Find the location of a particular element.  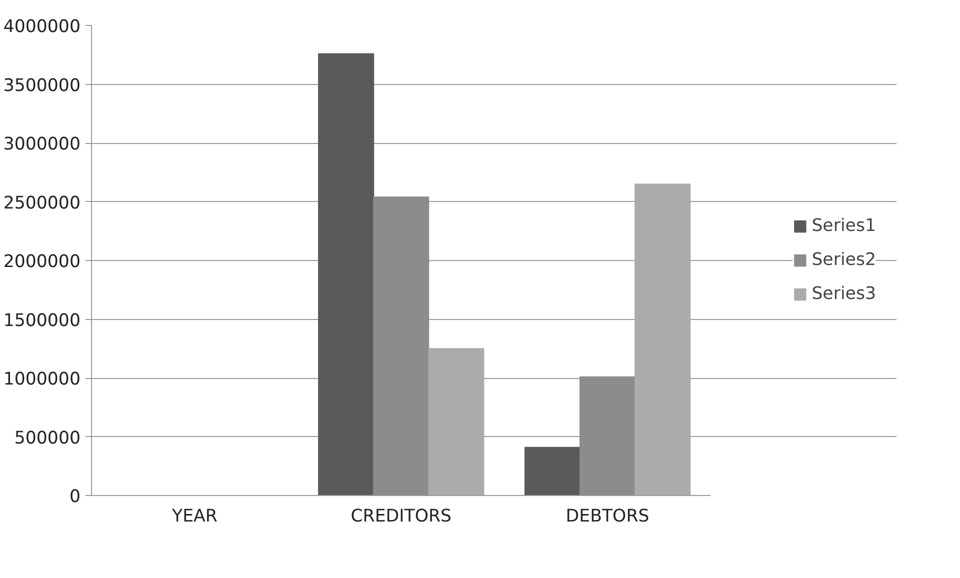

x-tick-label: YEAR is located at coordinates (194, 516).